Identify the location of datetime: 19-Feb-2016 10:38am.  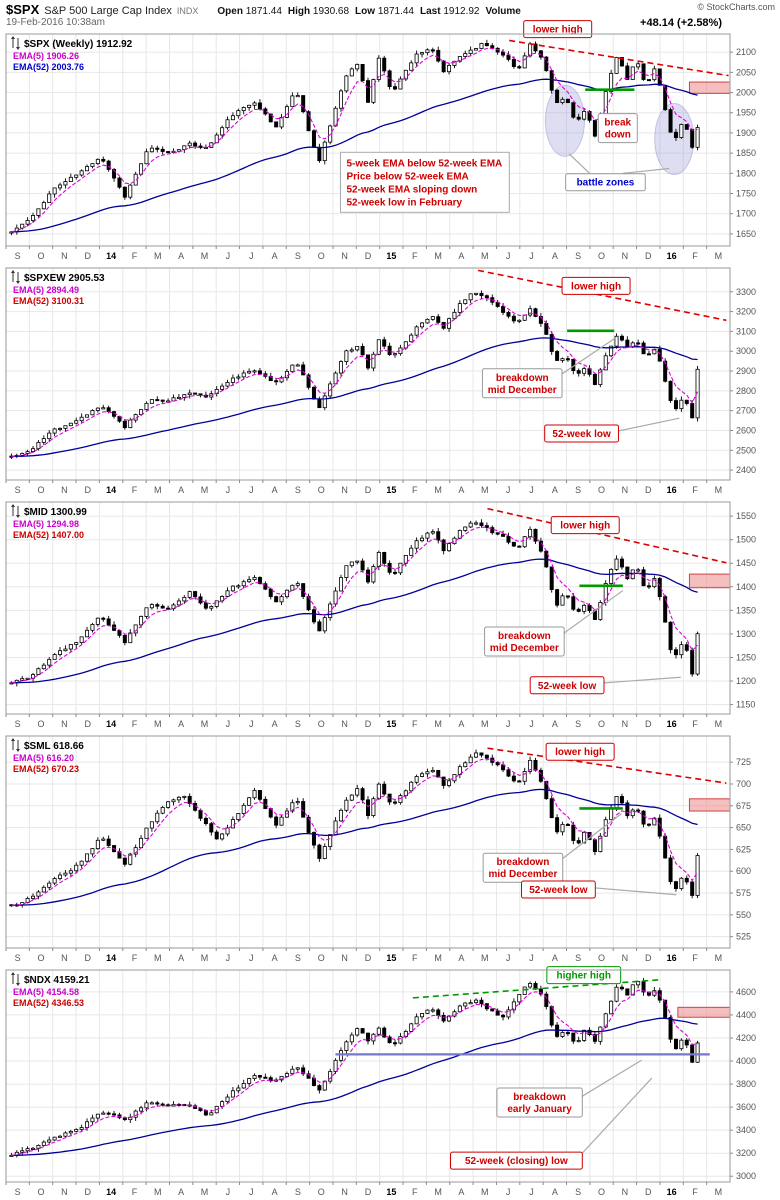
(55, 22).